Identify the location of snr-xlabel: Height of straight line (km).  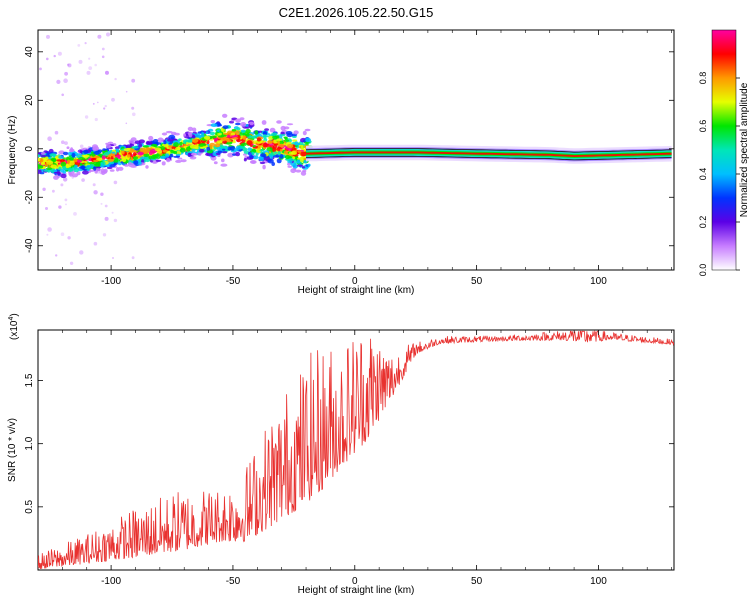
(356, 590).